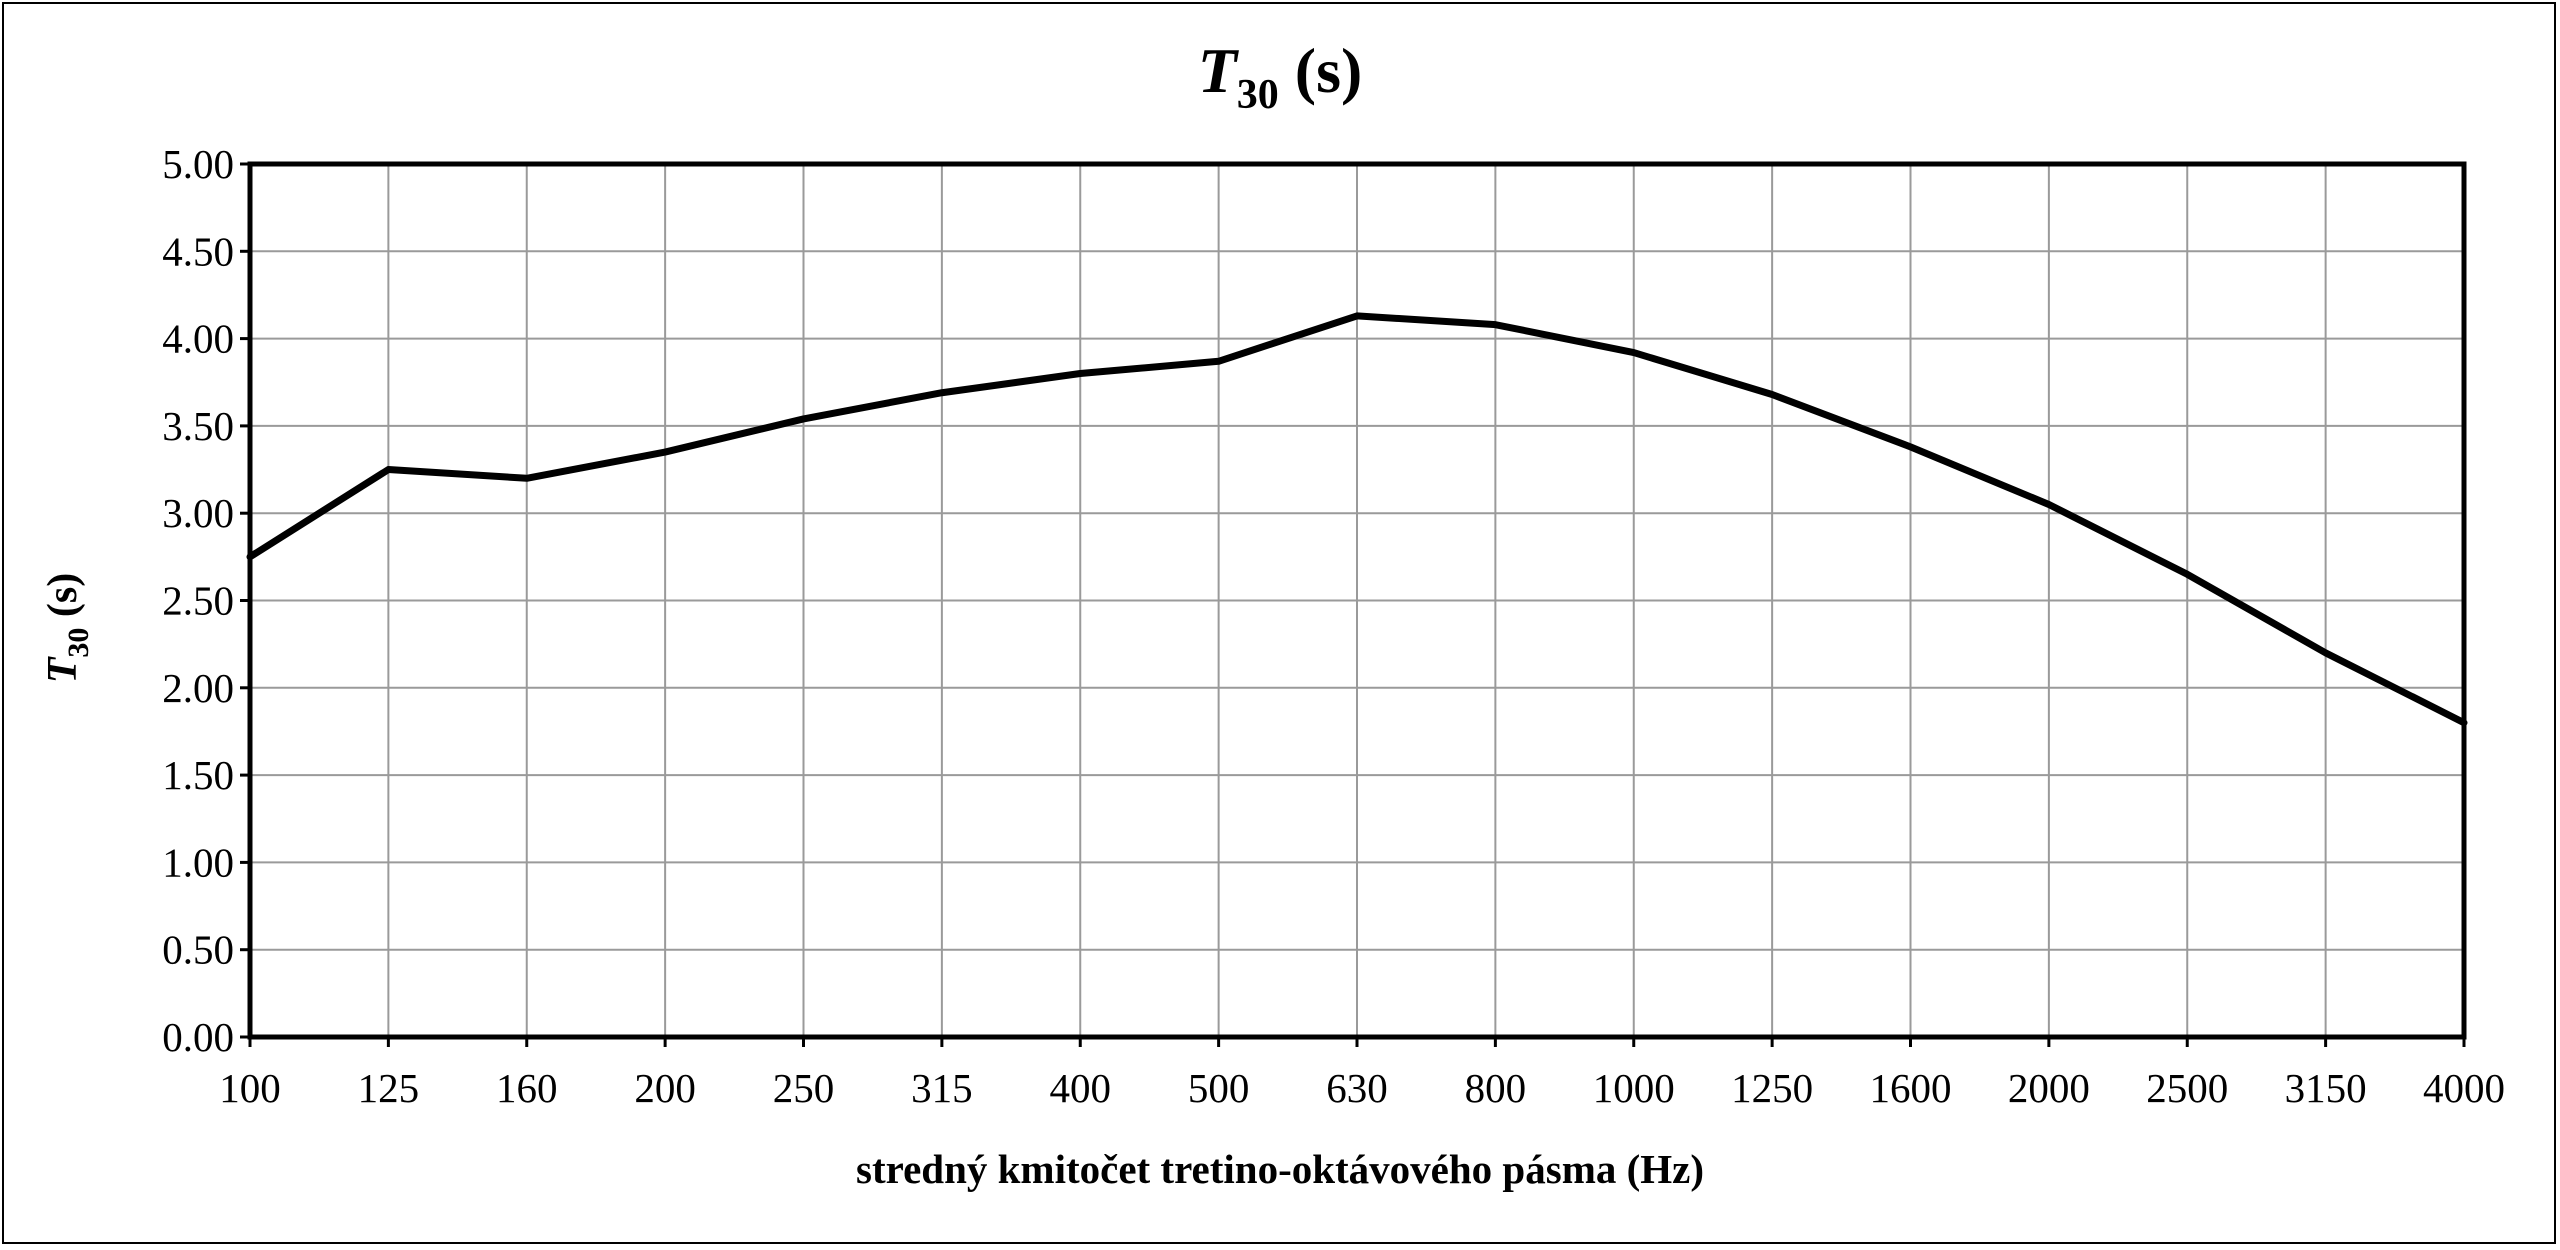 The image size is (2560, 1250). I want to click on y-axis-label-main: T, so click(63, 669).